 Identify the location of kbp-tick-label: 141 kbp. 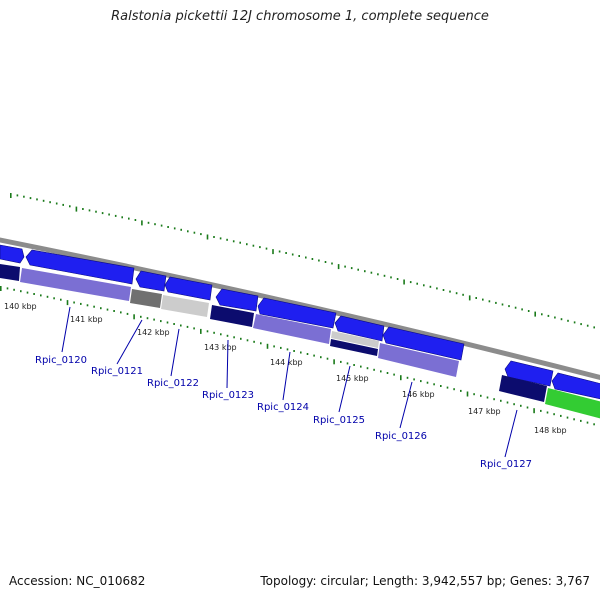
(86, 319).